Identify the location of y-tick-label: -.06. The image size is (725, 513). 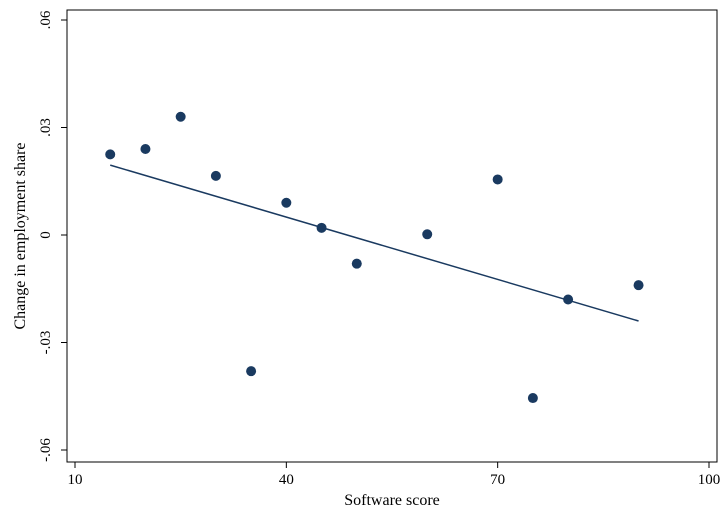
(46, 450).